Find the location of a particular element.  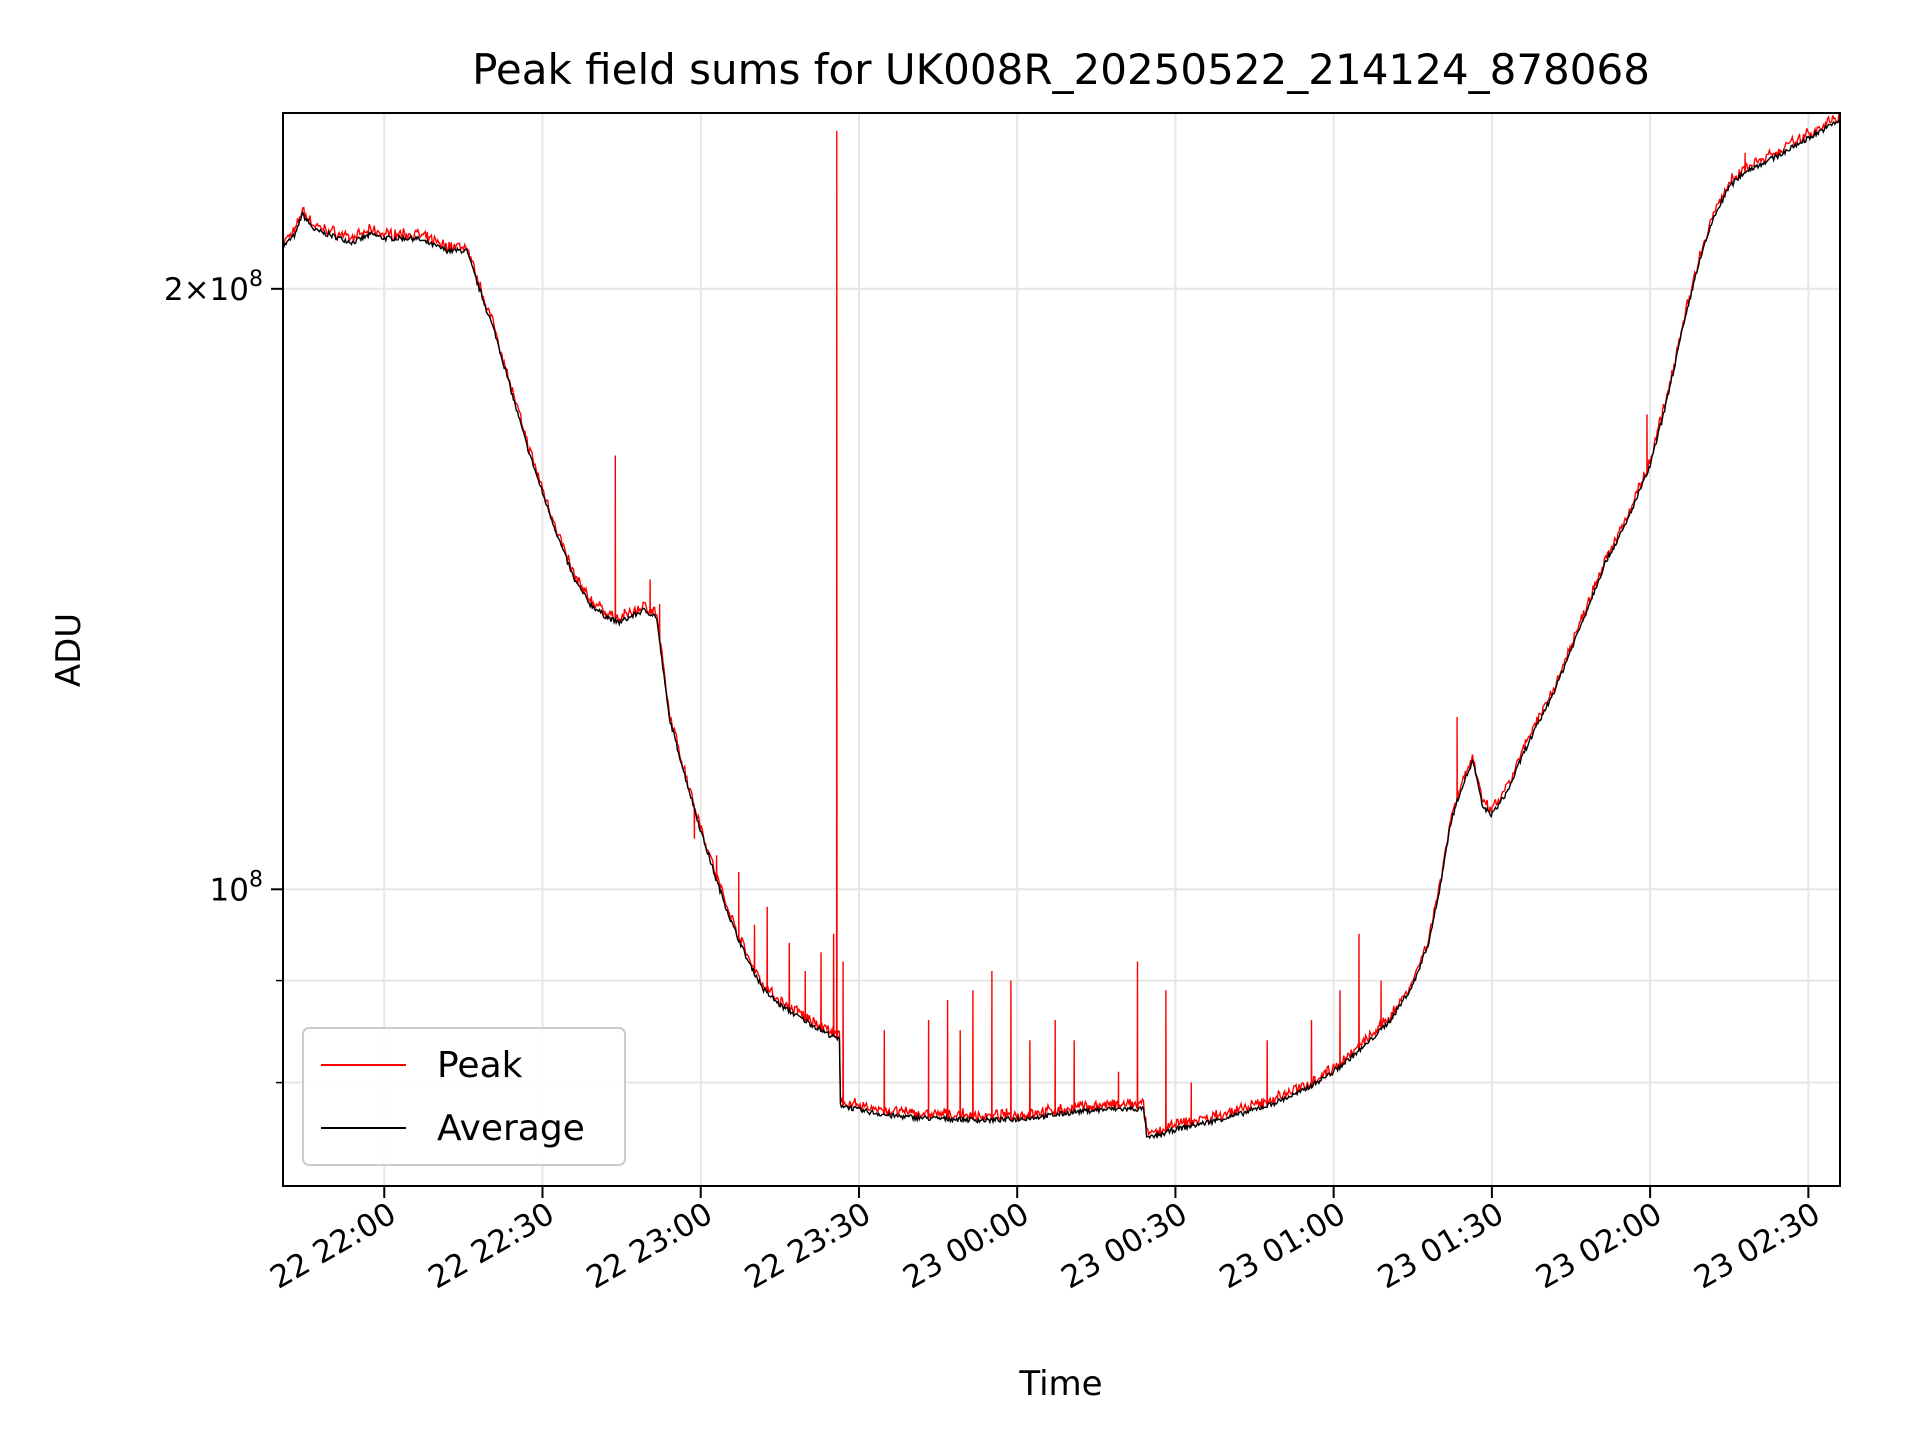

y-tick-times: × is located at coordinates (197, 290).